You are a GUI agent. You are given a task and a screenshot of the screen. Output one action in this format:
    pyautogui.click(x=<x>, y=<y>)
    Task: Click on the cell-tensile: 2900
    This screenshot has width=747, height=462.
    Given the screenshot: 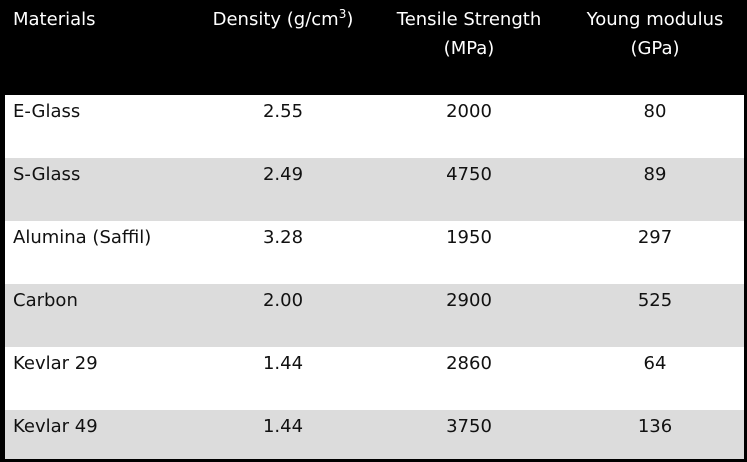 What is the action you would take?
    pyautogui.click(x=469, y=300)
    